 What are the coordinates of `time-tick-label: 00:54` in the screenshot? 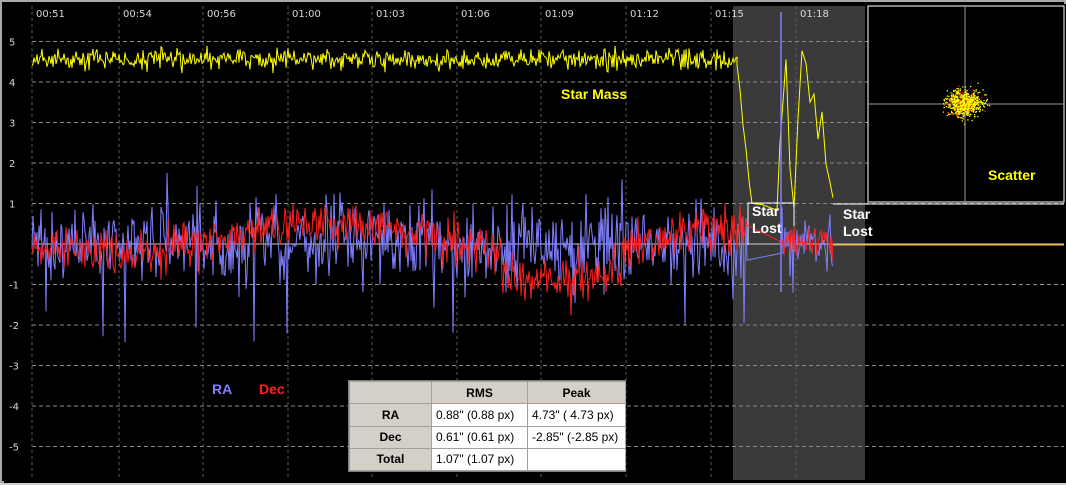 It's located at (137, 14).